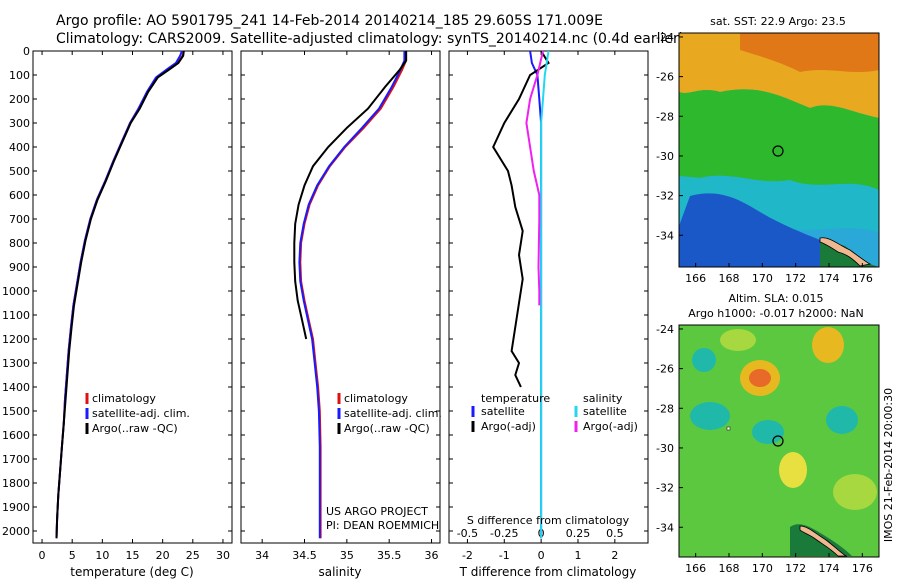  What do you see at coordinates (19, 147) in the screenshot?
I see `y-tick-label: 400` at bounding box center [19, 147].